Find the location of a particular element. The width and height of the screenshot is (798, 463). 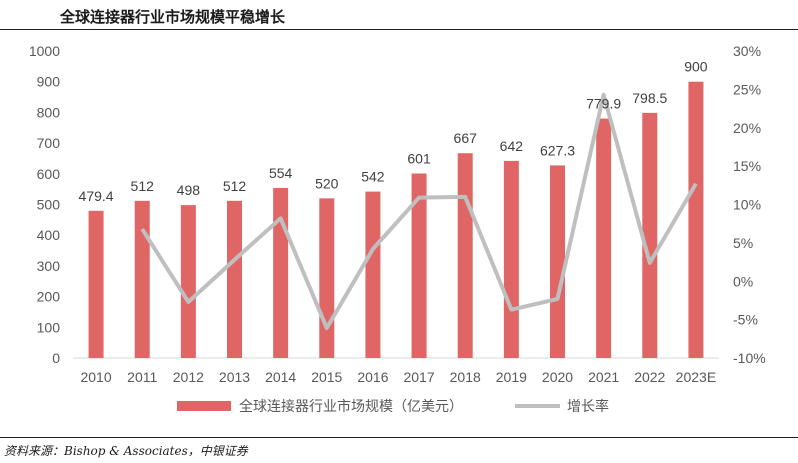

x-tick-label: 2023E is located at coordinates (696, 377).